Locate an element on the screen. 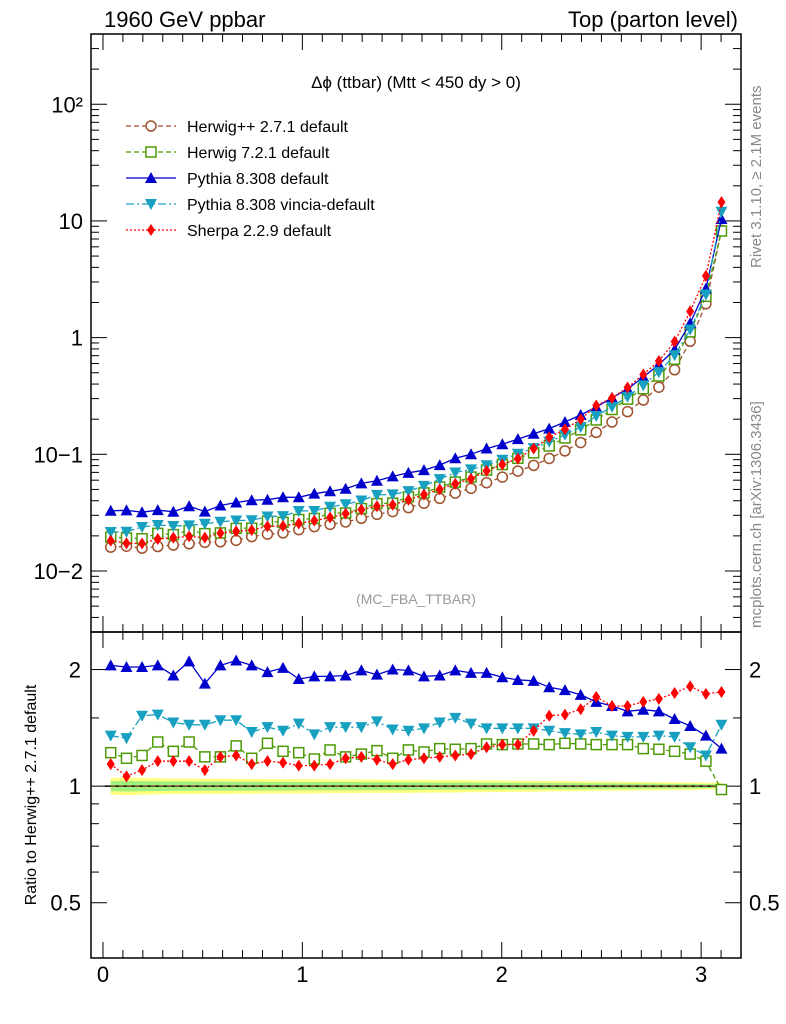 This screenshot has width=786, height=1024. ratio-ytick-label-0: 0.5 is located at coordinates (65, 903).